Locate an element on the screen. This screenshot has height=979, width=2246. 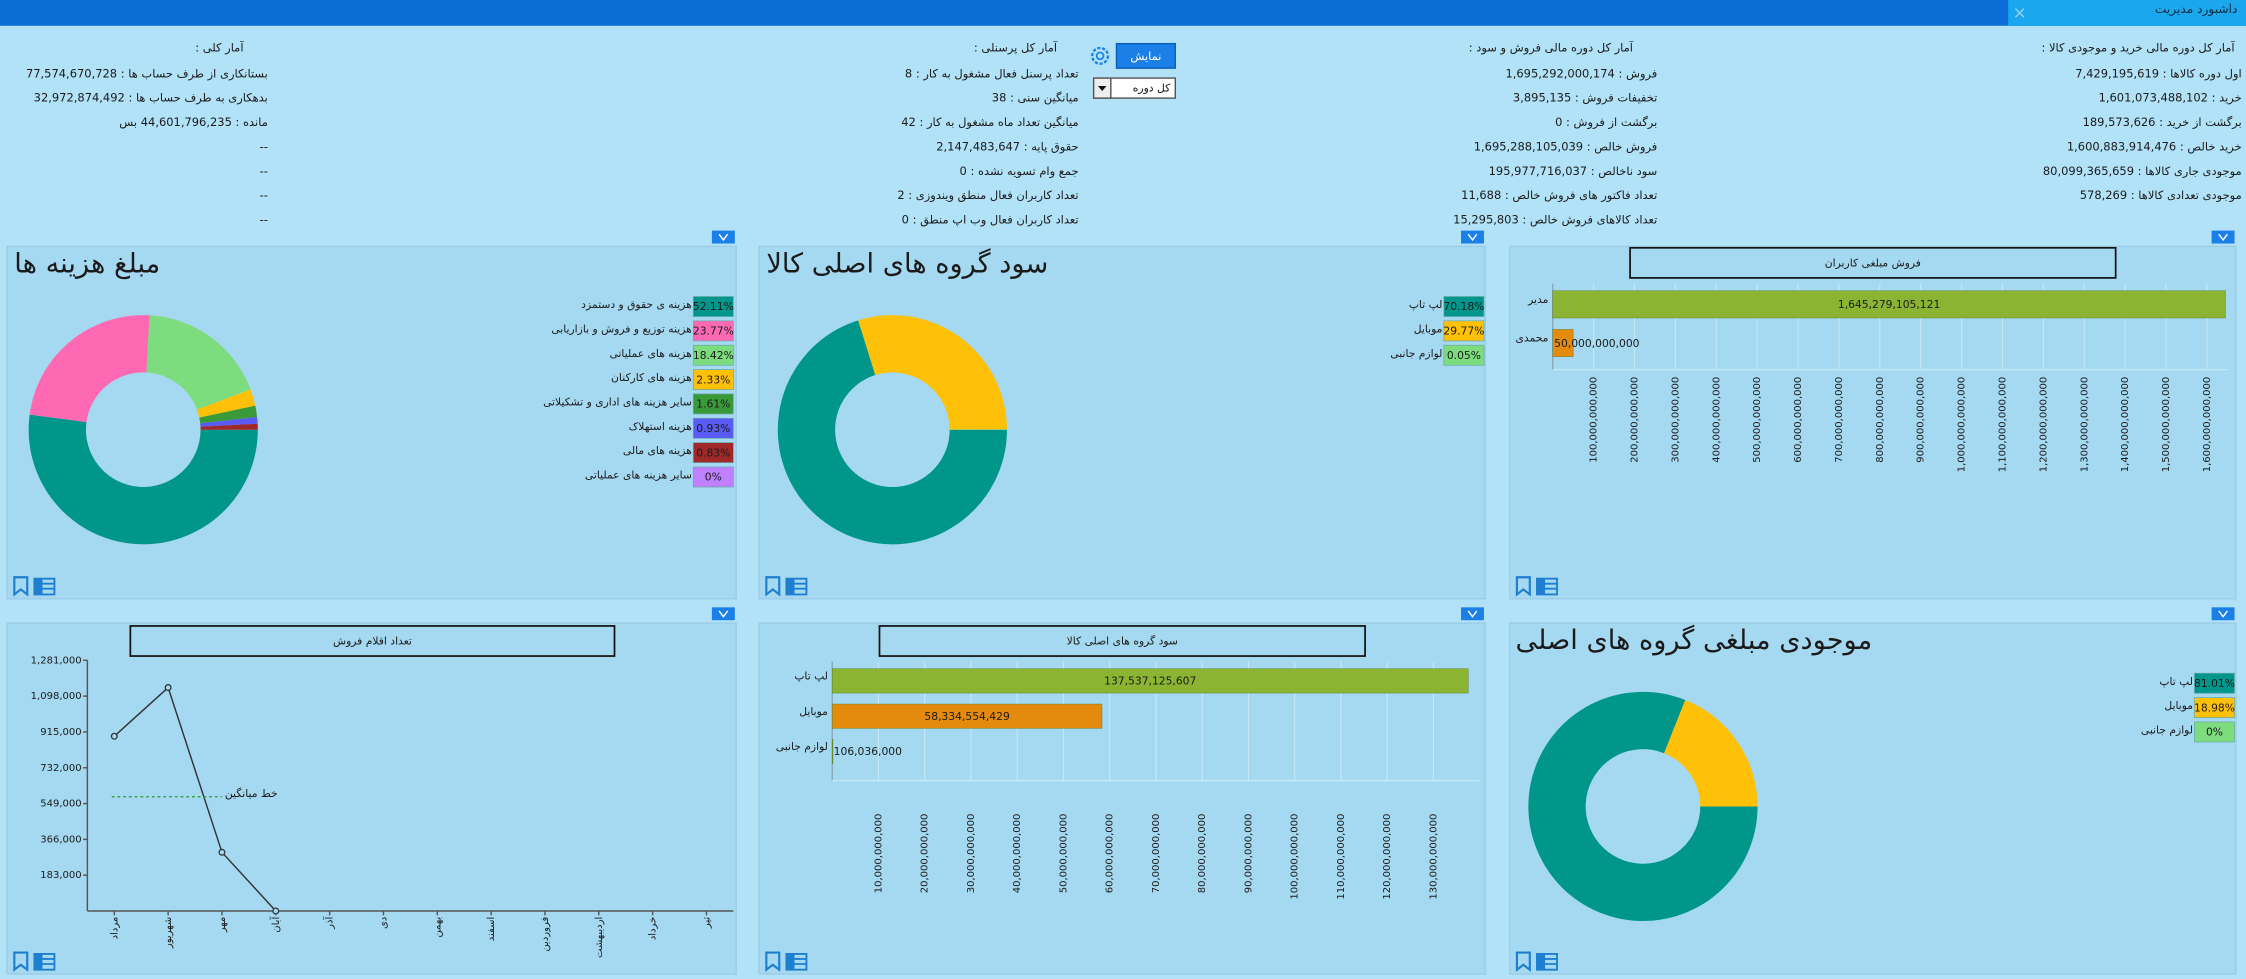
x-tick-label: 10,000,000,000 is located at coordinates (878, 854).